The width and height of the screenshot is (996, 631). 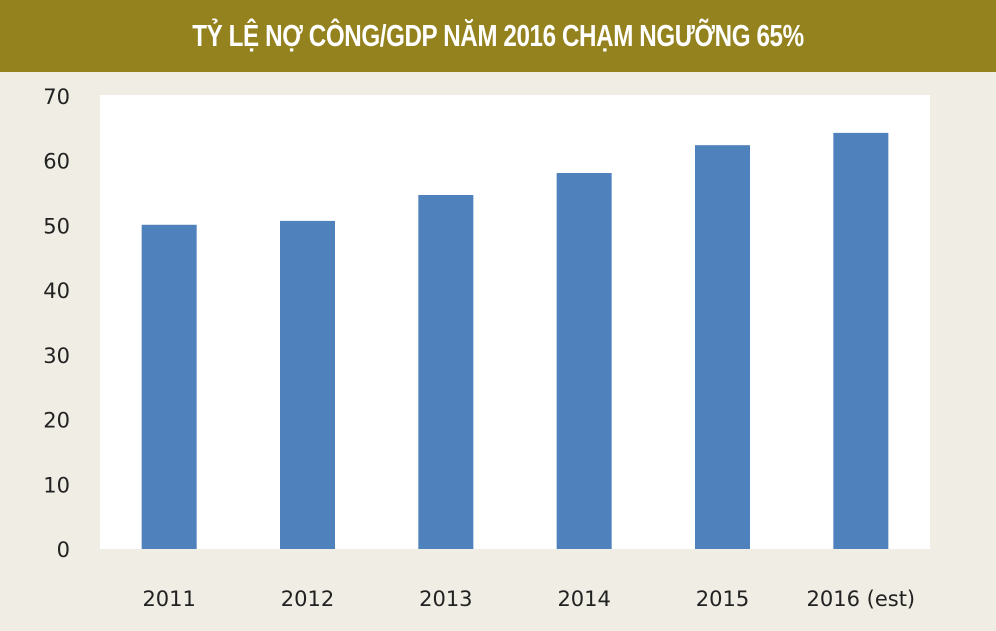 I want to click on bar-2013, so click(x=446, y=372).